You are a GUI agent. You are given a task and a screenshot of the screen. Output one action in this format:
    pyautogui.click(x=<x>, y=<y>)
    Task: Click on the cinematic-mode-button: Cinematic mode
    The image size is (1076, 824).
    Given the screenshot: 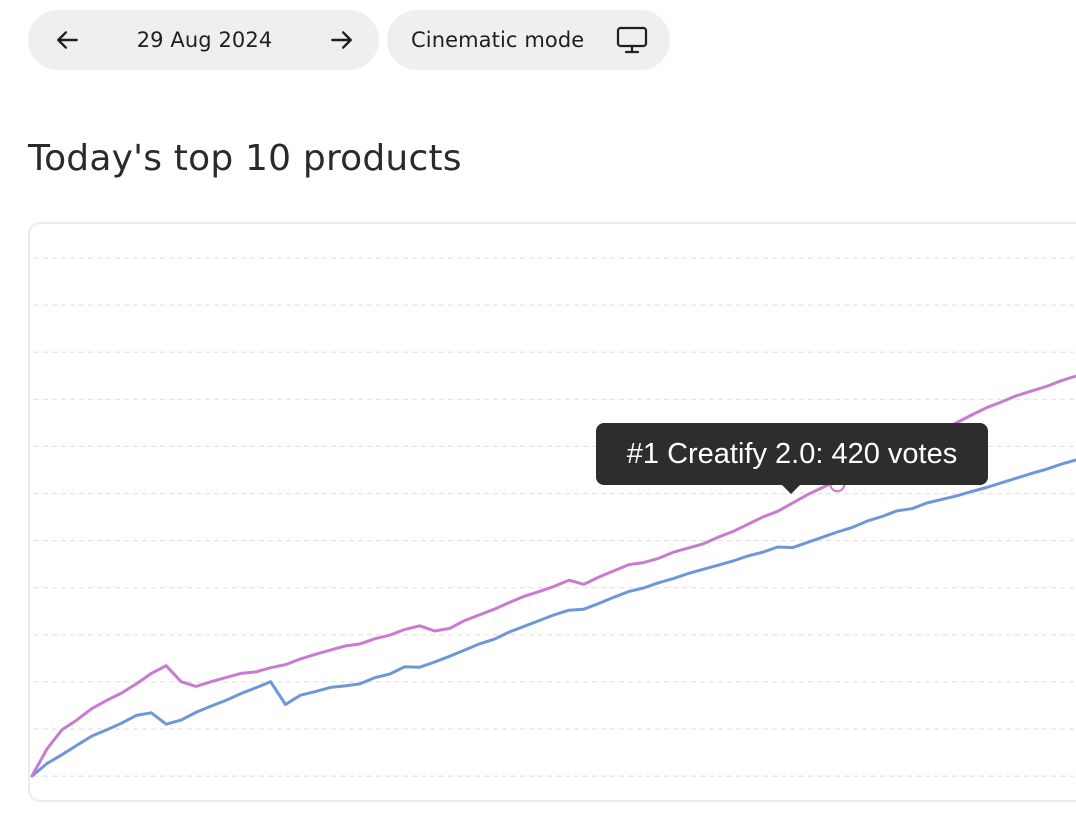 What is the action you would take?
    pyautogui.click(x=528, y=40)
    